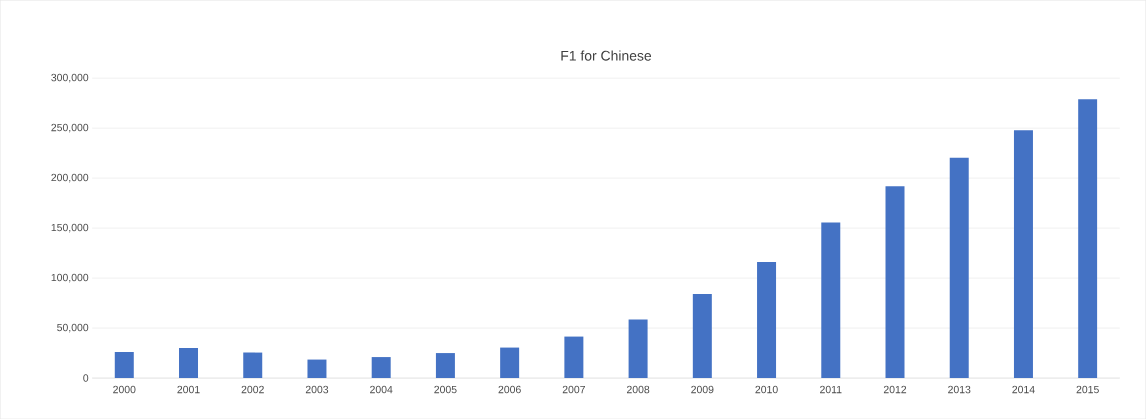 This screenshot has width=1146, height=419. I want to click on x-tick-label: 2009, so click(702, 389).